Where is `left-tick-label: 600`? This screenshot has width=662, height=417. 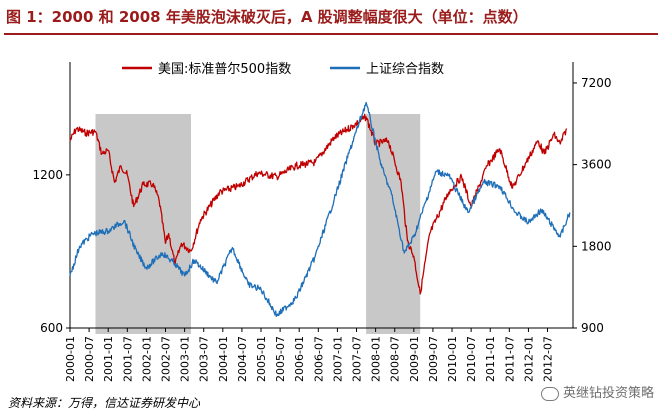 left-tick-label: 600 is located at coordinates (51, 328).